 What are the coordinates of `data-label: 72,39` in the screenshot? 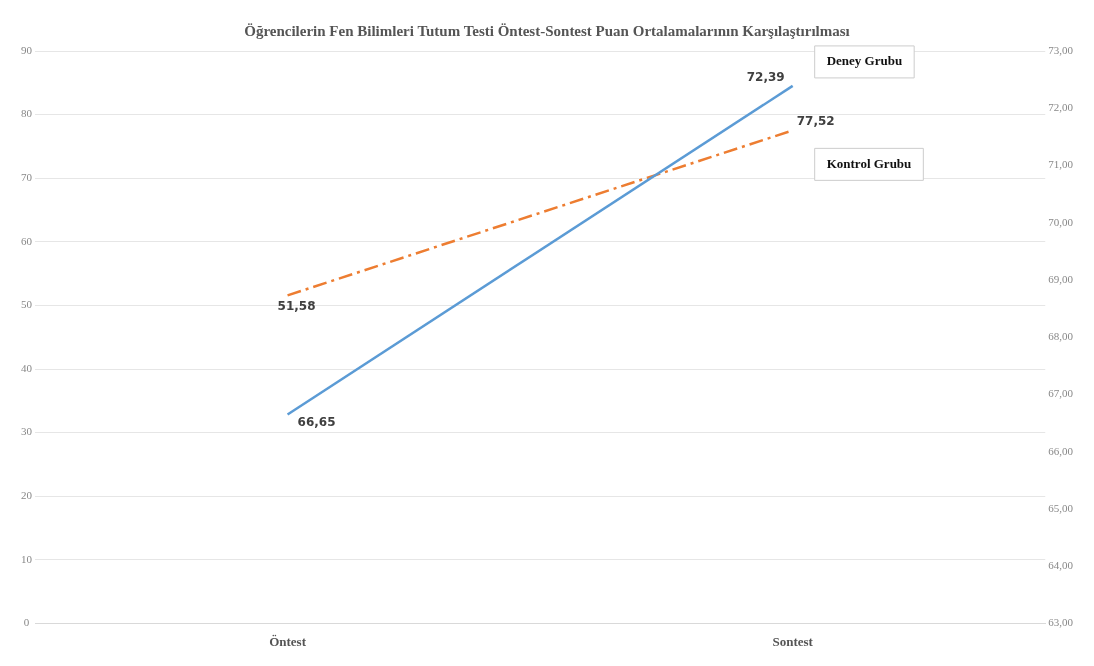 It's located at (765, 77).